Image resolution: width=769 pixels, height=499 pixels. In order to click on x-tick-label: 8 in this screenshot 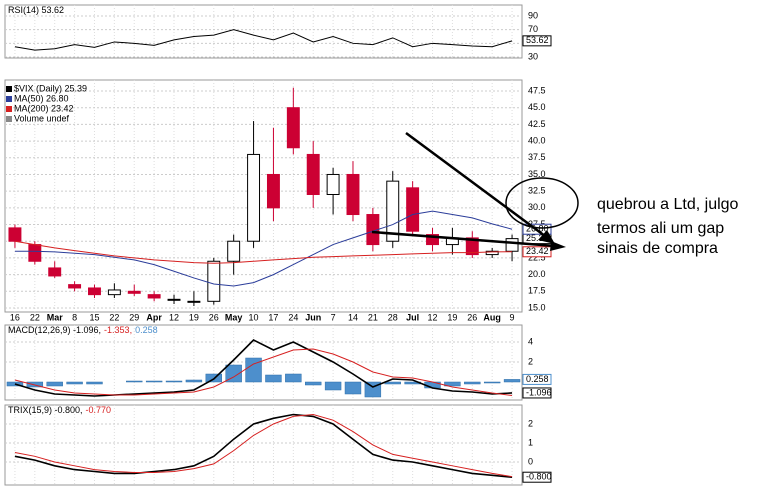, I will do `click(74, 317)`.